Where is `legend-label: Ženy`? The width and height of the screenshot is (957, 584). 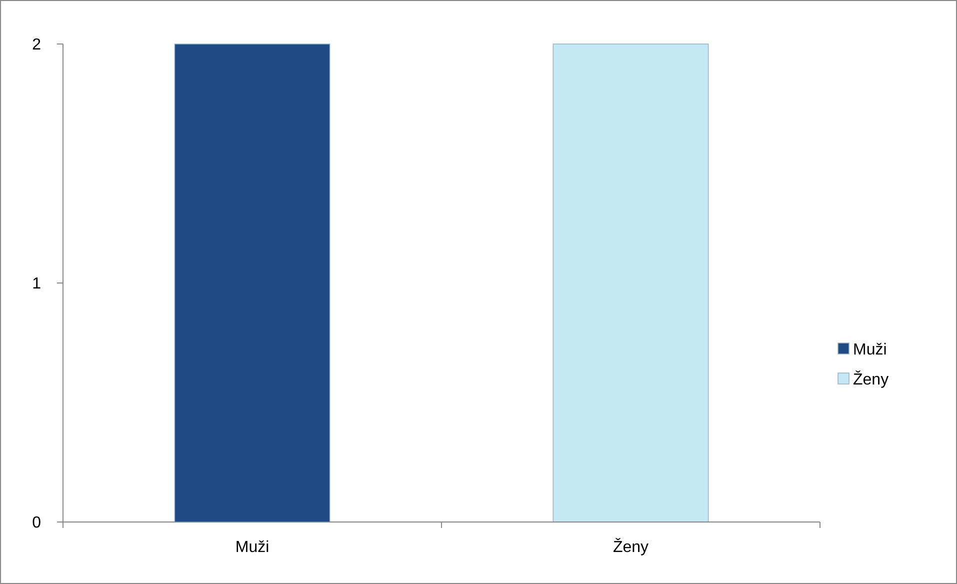 legend-label: Ženy is located at coordinates (871, 379).